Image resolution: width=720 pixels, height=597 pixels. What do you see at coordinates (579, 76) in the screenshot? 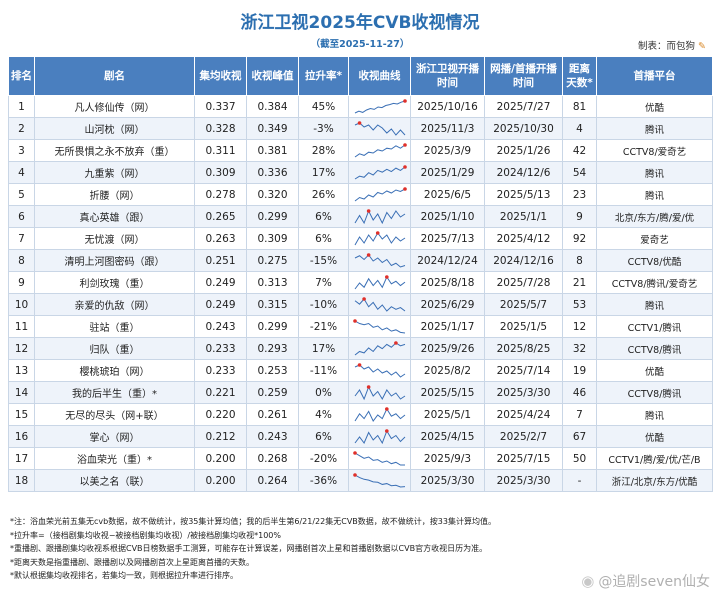
I see `header-days: 距离天数*` at bounding box center [579, 76].